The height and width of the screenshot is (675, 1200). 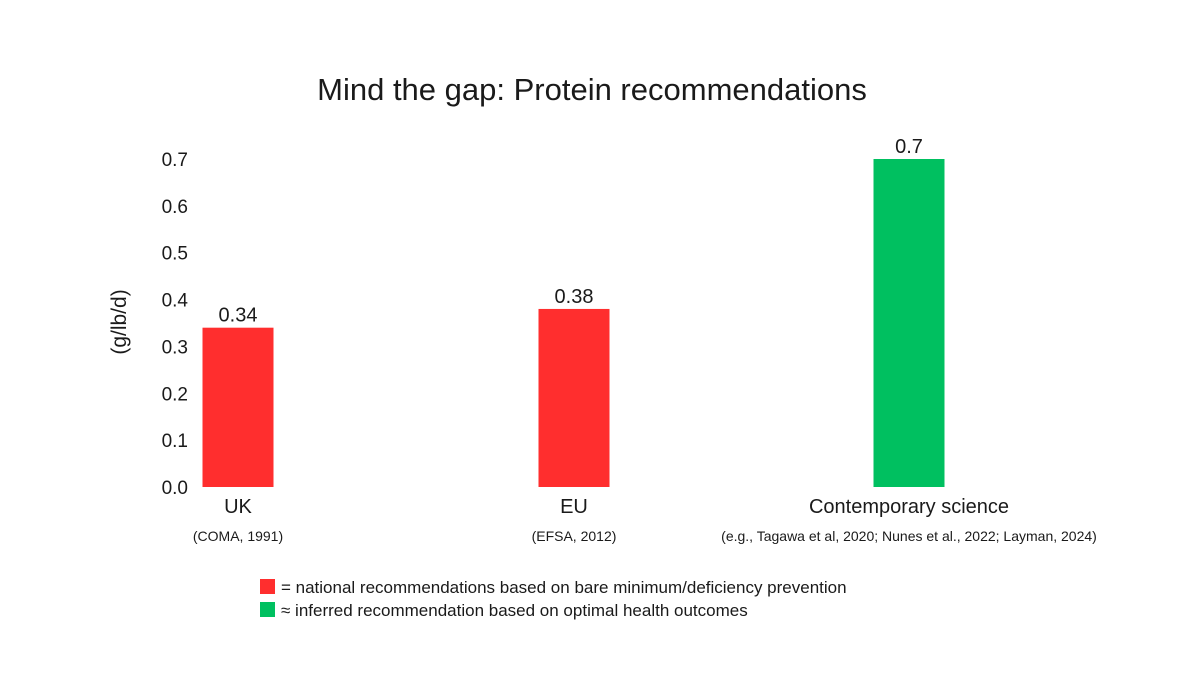 What do you see at coordinates (175, 207) in the screenshot?
I see `y-tick-label: 0.6` at bounding box center [175, 207].